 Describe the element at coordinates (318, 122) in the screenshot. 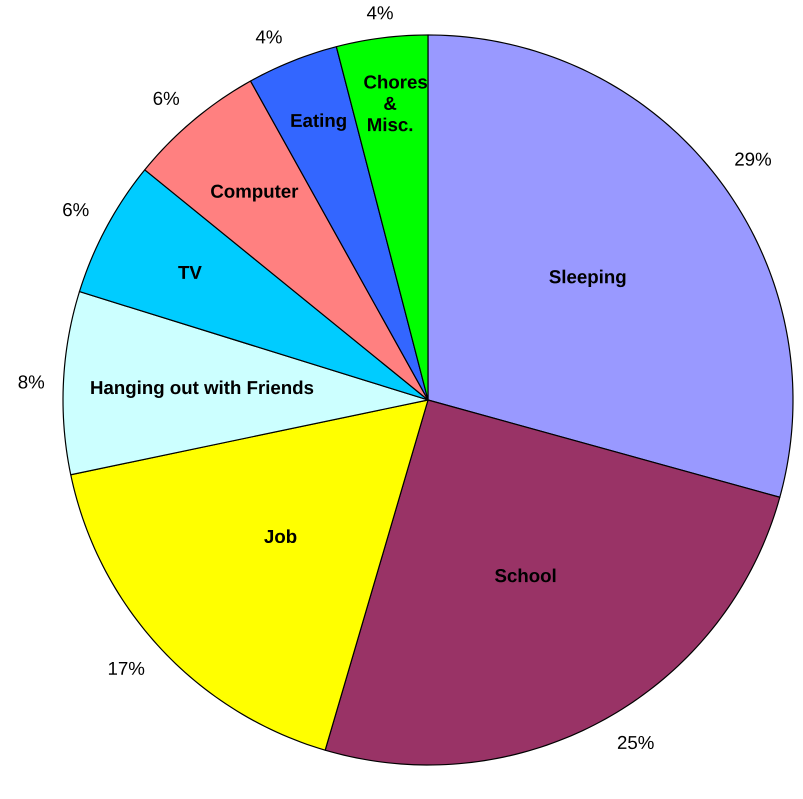

I see `slice-label: Eating` at that location.